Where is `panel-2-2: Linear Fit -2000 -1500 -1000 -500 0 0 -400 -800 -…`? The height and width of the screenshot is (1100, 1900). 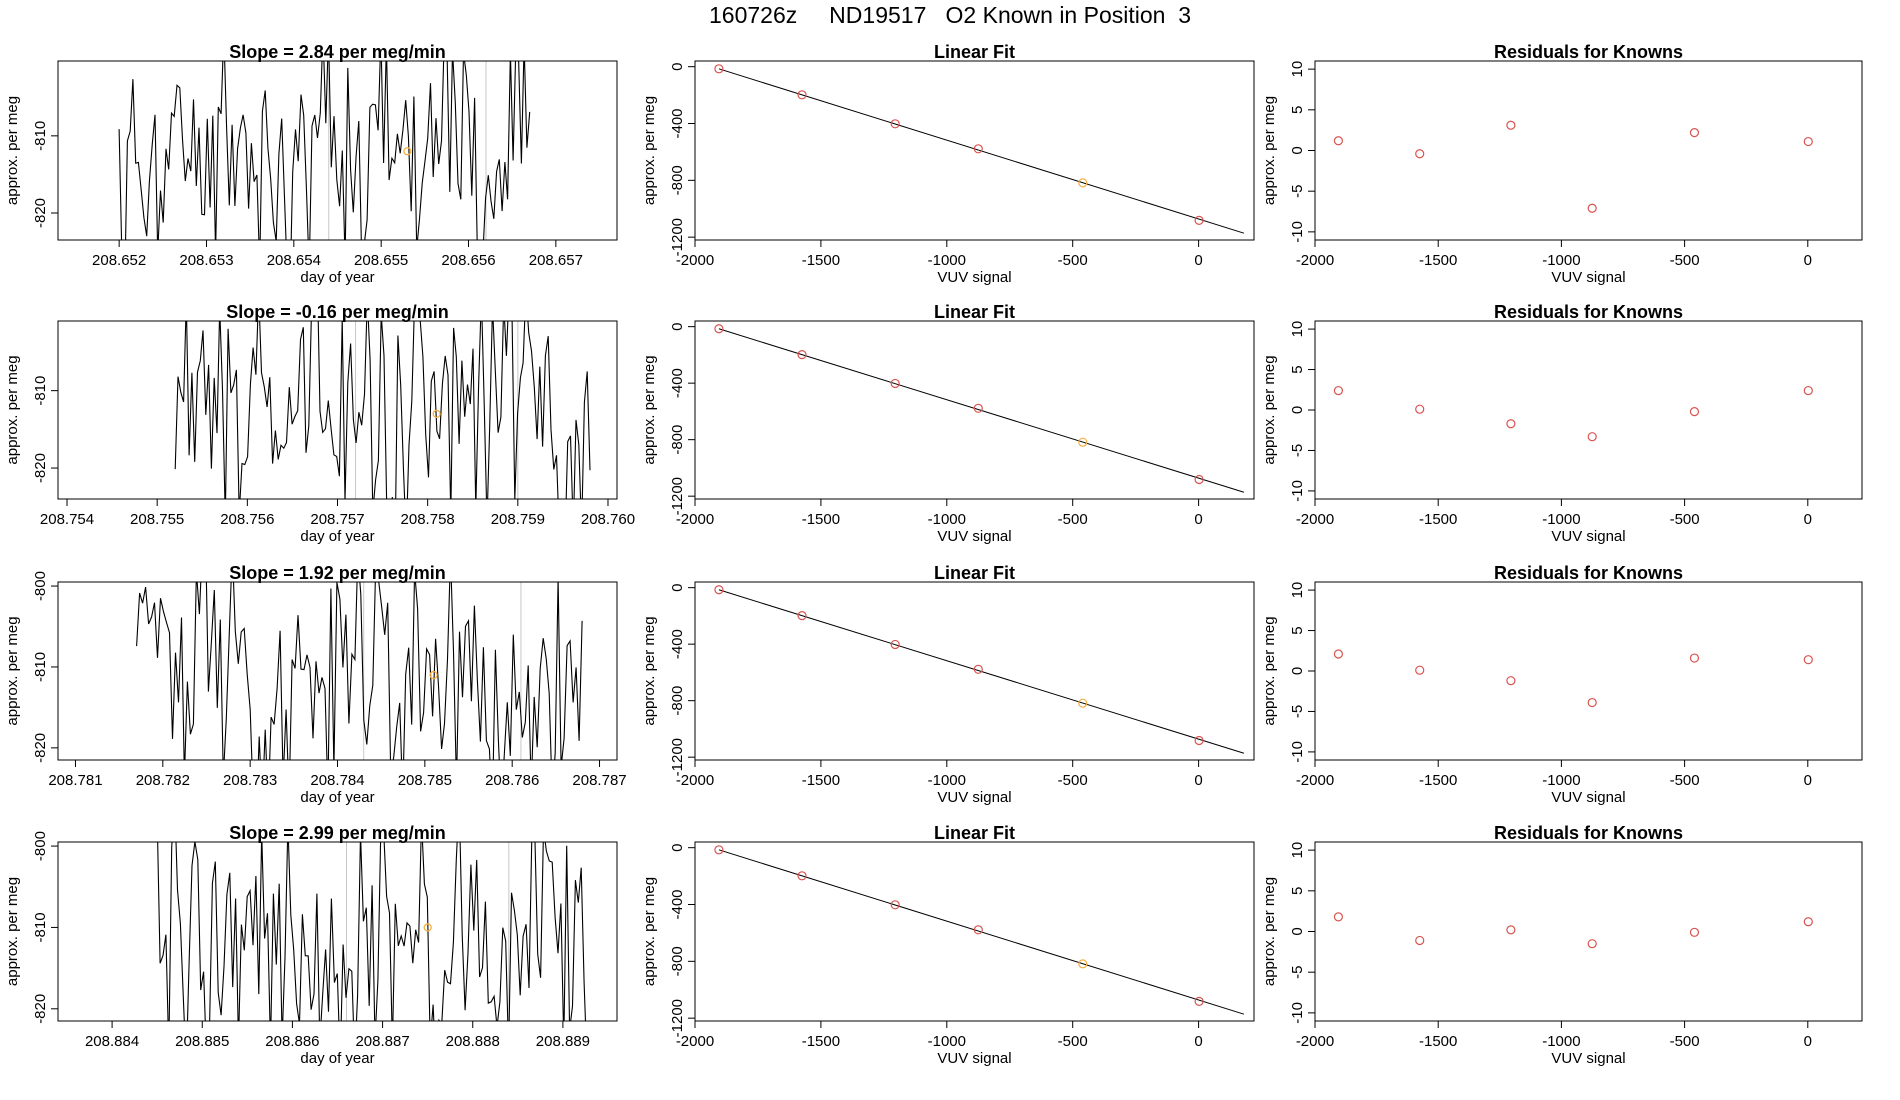
panel-2-2: Linear Fit -2000 -1500 -1000 -500 0 0 -400 -800 -… is located at coordinates (948, 423).